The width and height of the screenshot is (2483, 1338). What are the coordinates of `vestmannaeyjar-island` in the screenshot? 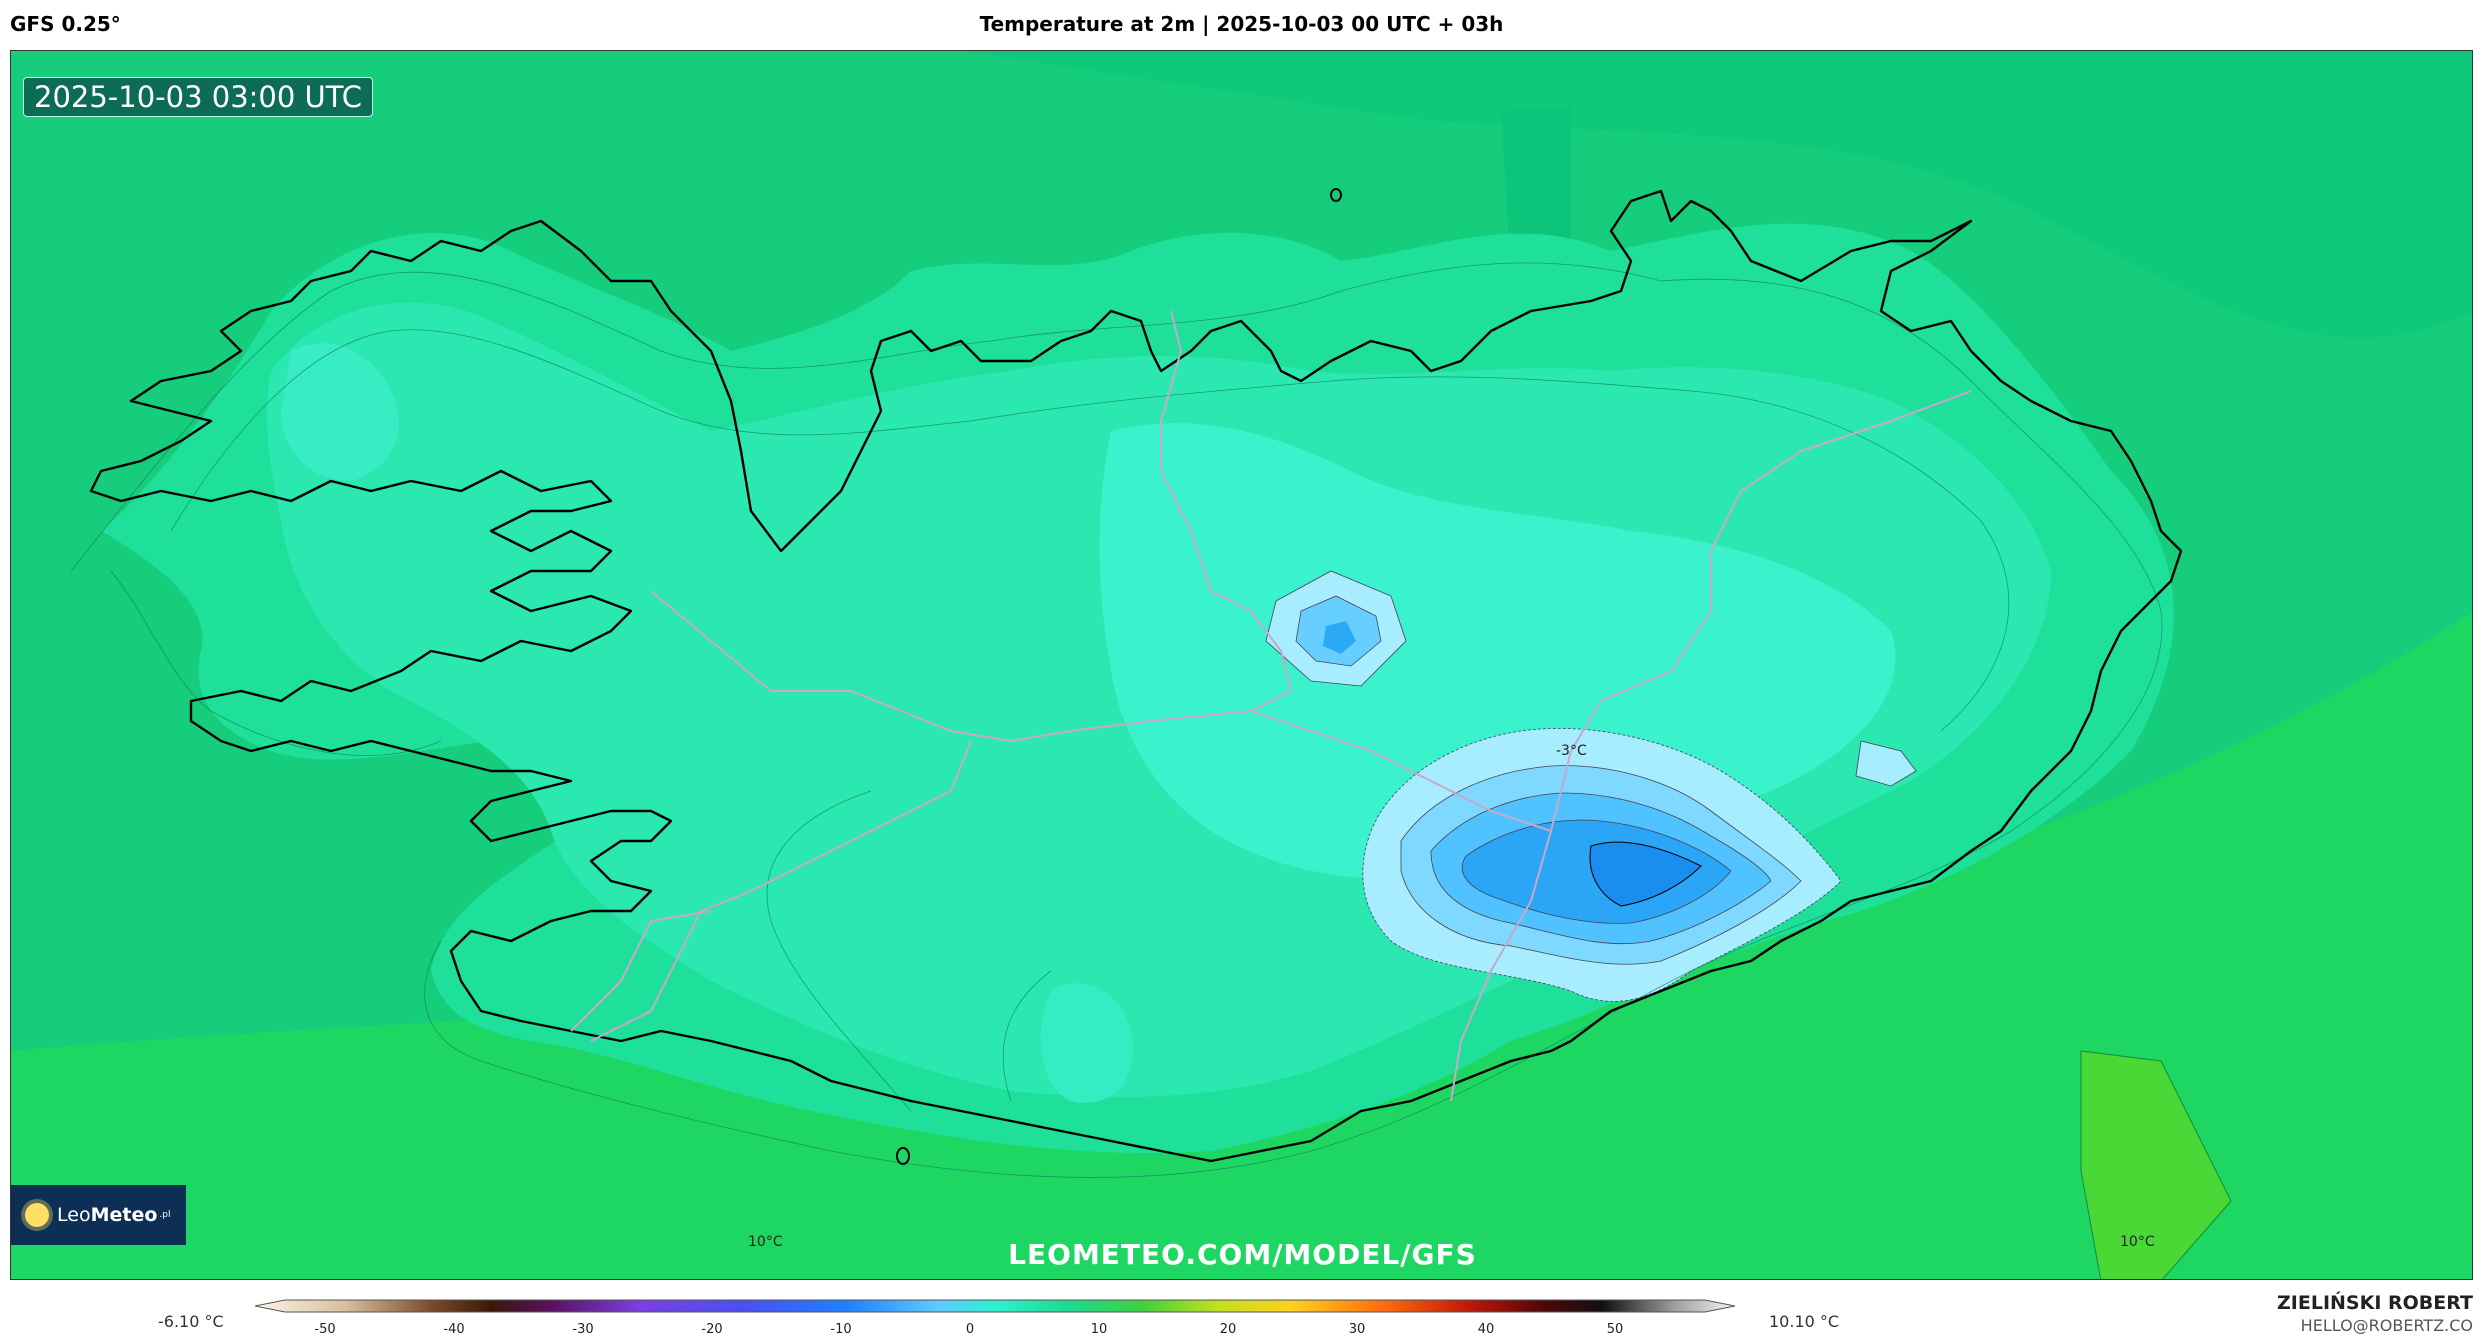 It's located at (903, 1156).